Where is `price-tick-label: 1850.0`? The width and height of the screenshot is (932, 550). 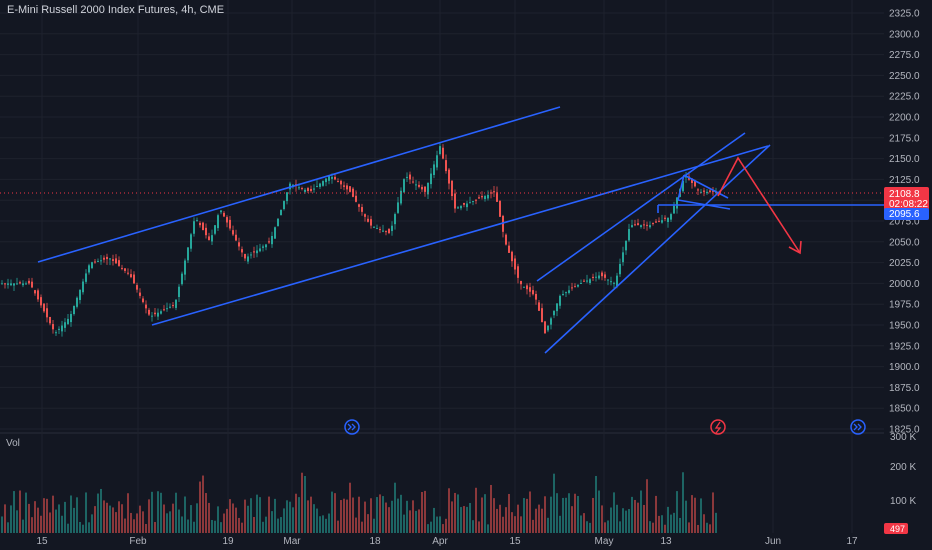
price-tick-label: 1850.0 is located at coordinates (904, 409).